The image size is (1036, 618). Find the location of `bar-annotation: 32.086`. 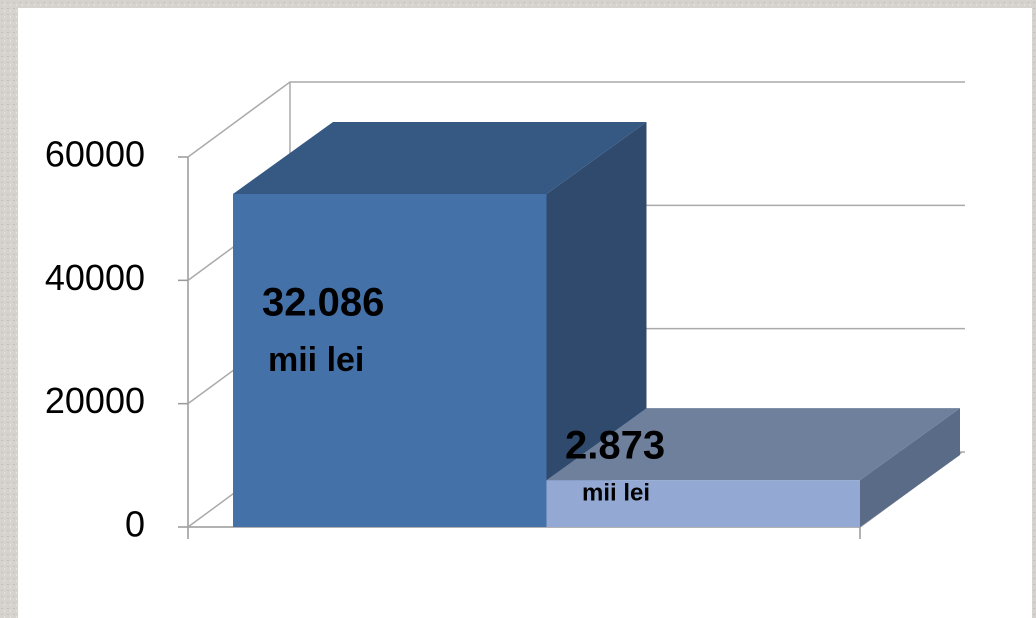

bar-annotation: 32.086 is located at coordinates (323, 303).